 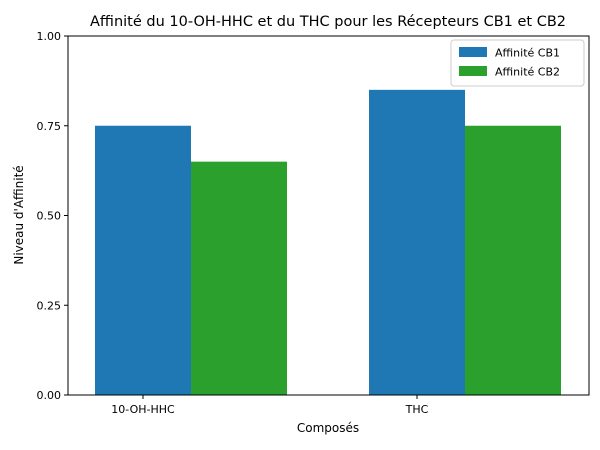 What do you see at coordinates (19, 214) in the screenshot?
I see `y-axis-label: Niveau d'Affinité` at bounding box center [19, 214].